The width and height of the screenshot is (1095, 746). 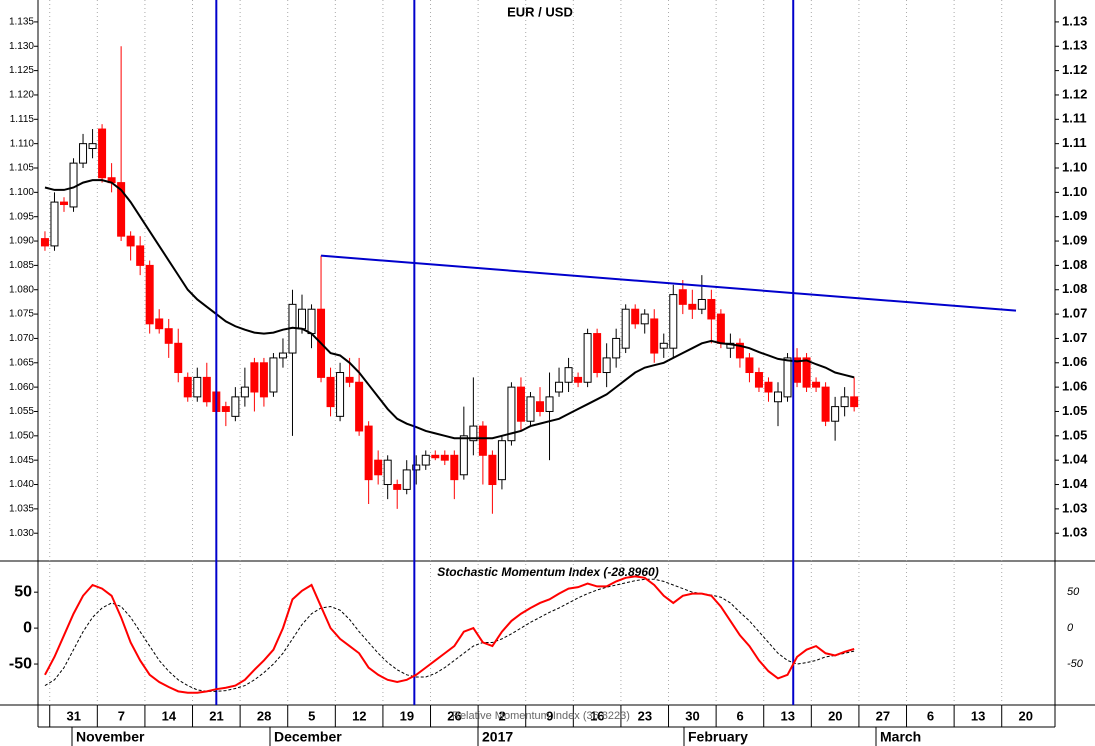 What do you see at coordinates (23, 591) in the screenshot?
I see `indicator-tick-label: 50` at bounding box center [23, 591].